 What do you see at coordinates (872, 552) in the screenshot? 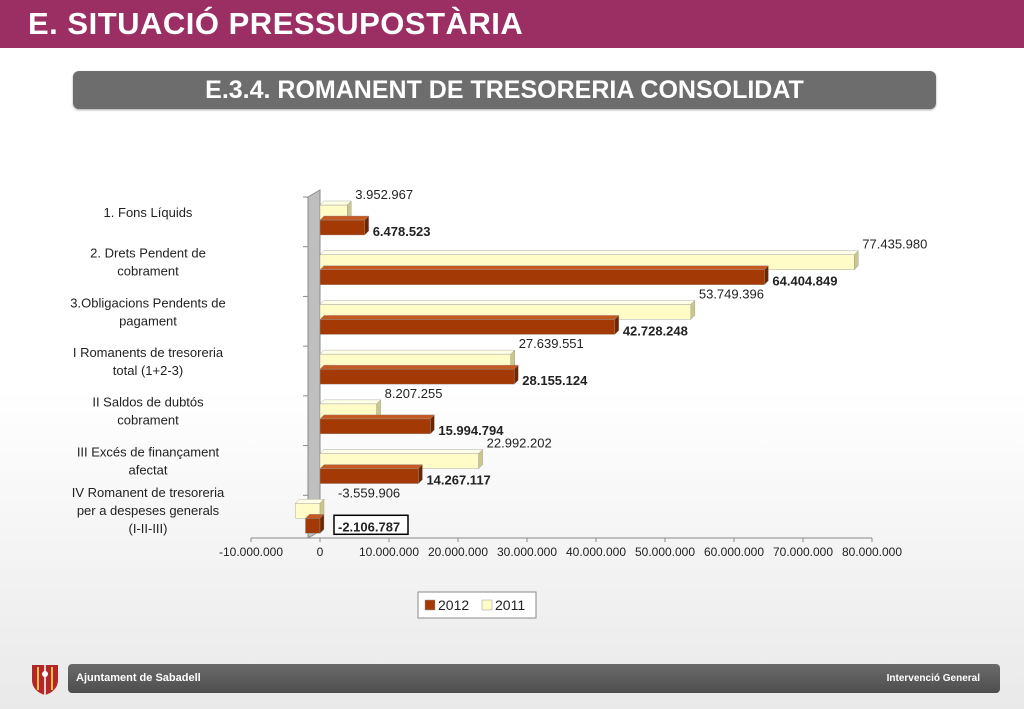
I see `x-tick-label: 80.000.000` at bounding box center [872, 552].